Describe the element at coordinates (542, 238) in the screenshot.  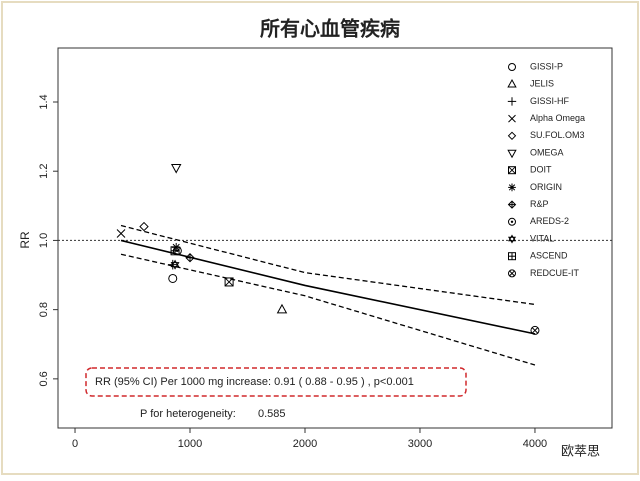
I see `legend-label: VITAL` at that location.